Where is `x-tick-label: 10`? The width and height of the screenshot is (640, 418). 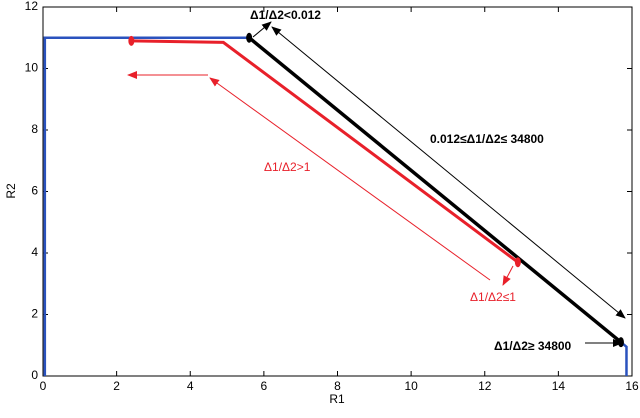 x-tick-label: 10 is located at coordinates (411, 386).